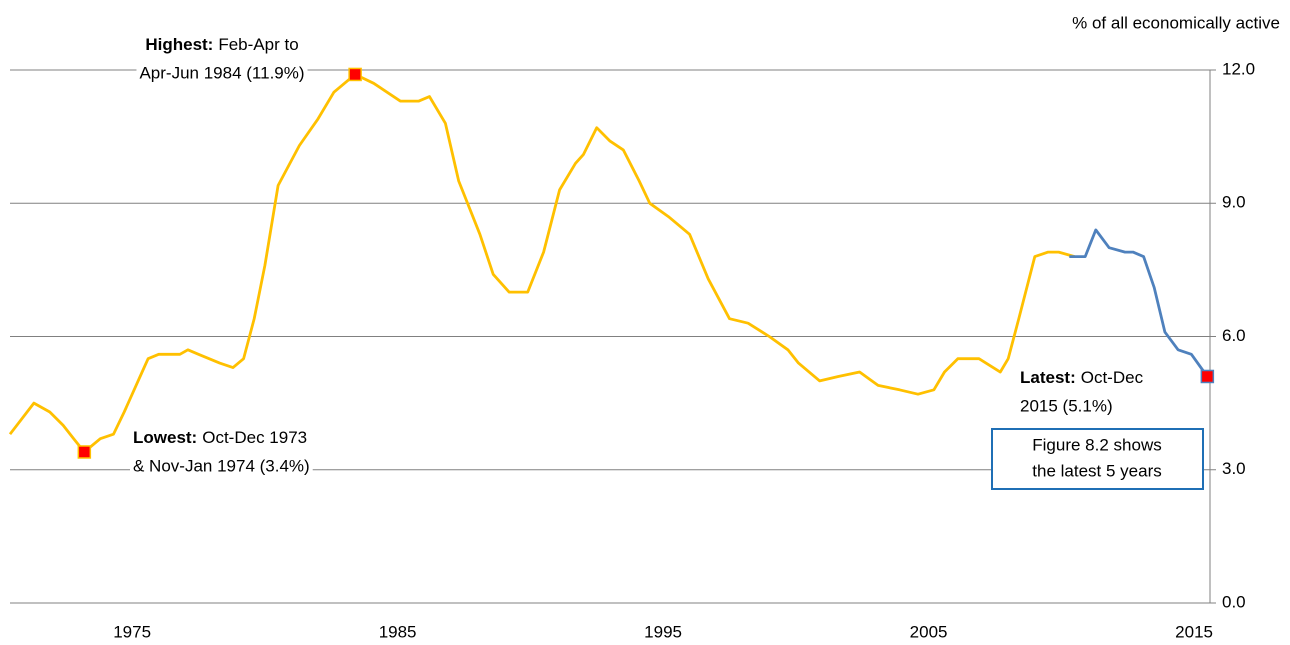 This screenshot has height=645, width=1290. I want to click on annotation-label: Lowest:, so click(165, 437).